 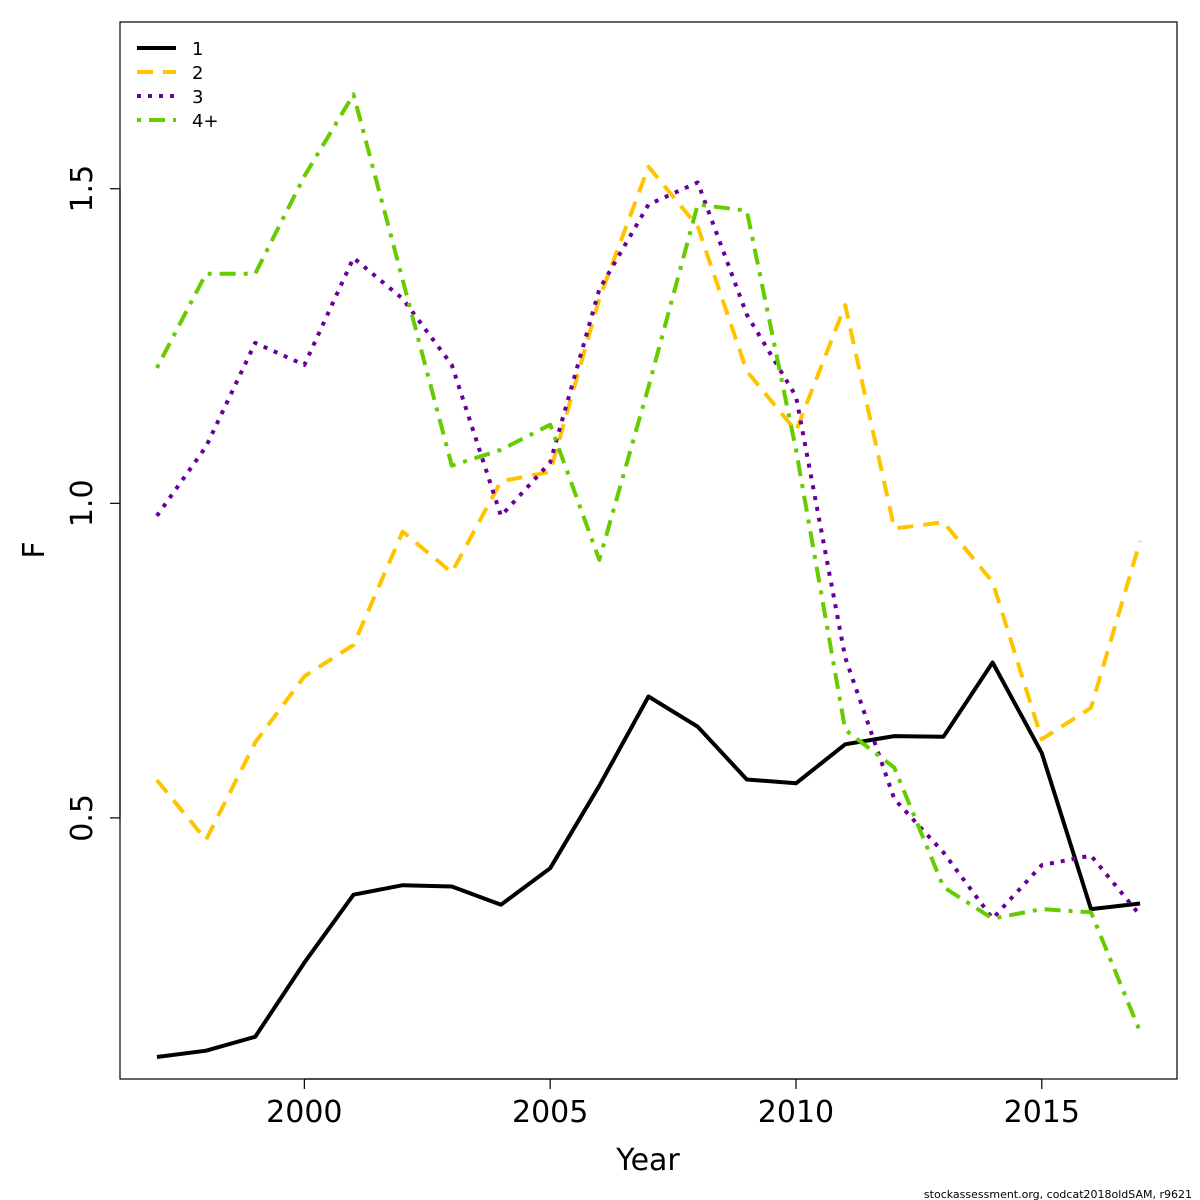 I want to click on legend-label-4: 4+, so click(x=205, y=121).